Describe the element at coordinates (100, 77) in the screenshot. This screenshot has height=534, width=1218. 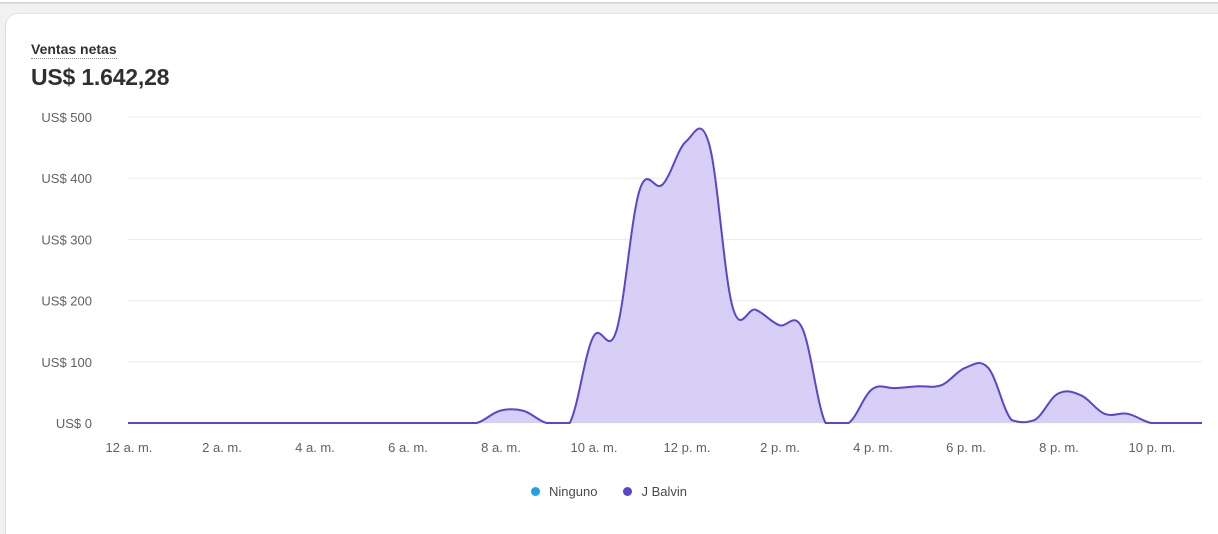
I see `metric-value: US$ 1.642,28` at that location.